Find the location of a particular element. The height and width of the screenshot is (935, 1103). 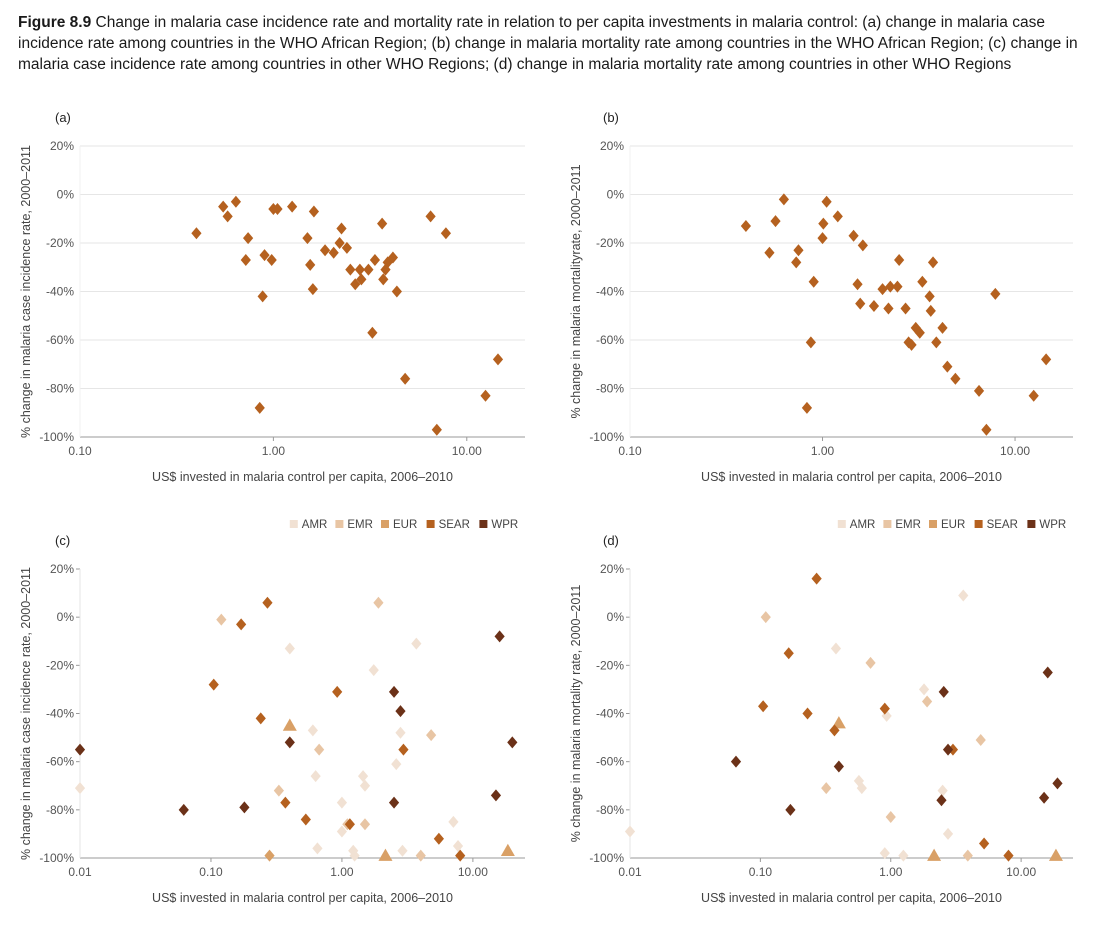

figure-number: Figure 8.9 is located at coordinates (55, 22).